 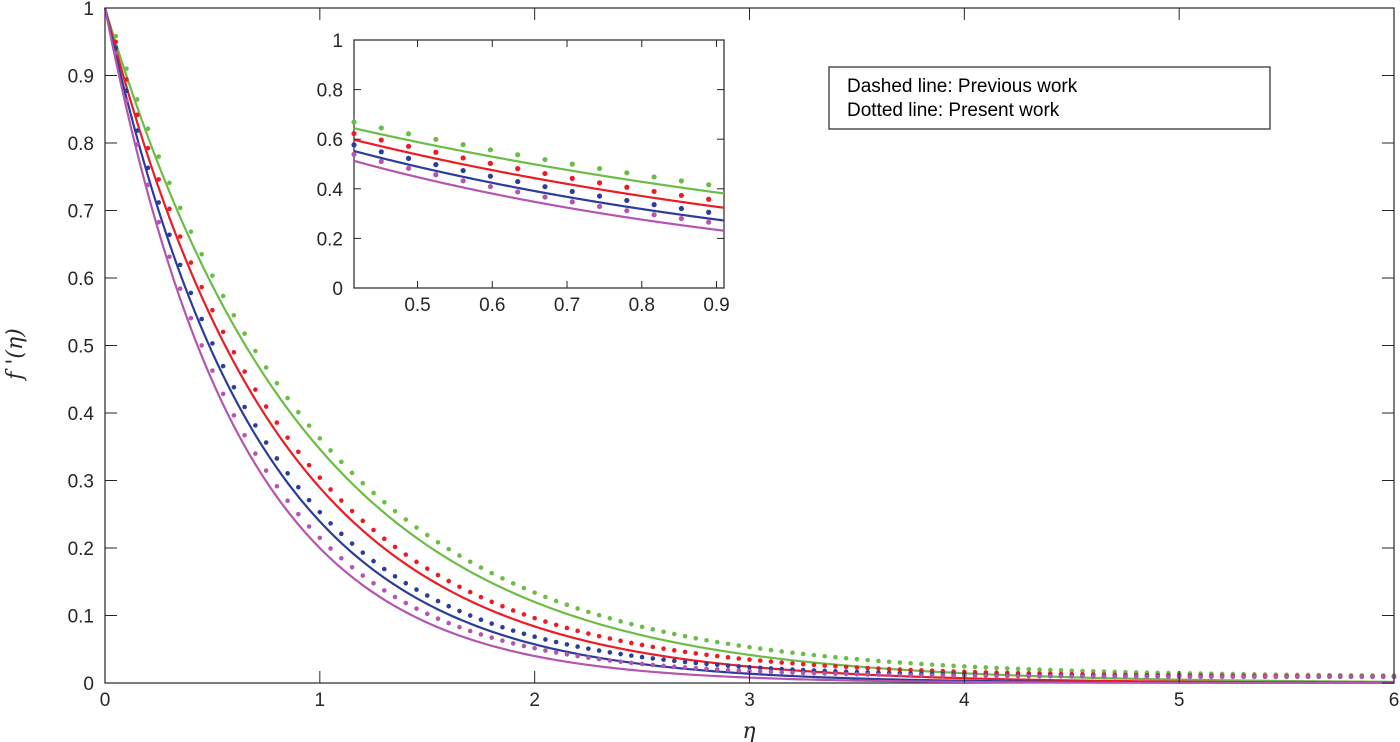 I want to click on main-xtick-label: 5, so click(x=1179, y=700).